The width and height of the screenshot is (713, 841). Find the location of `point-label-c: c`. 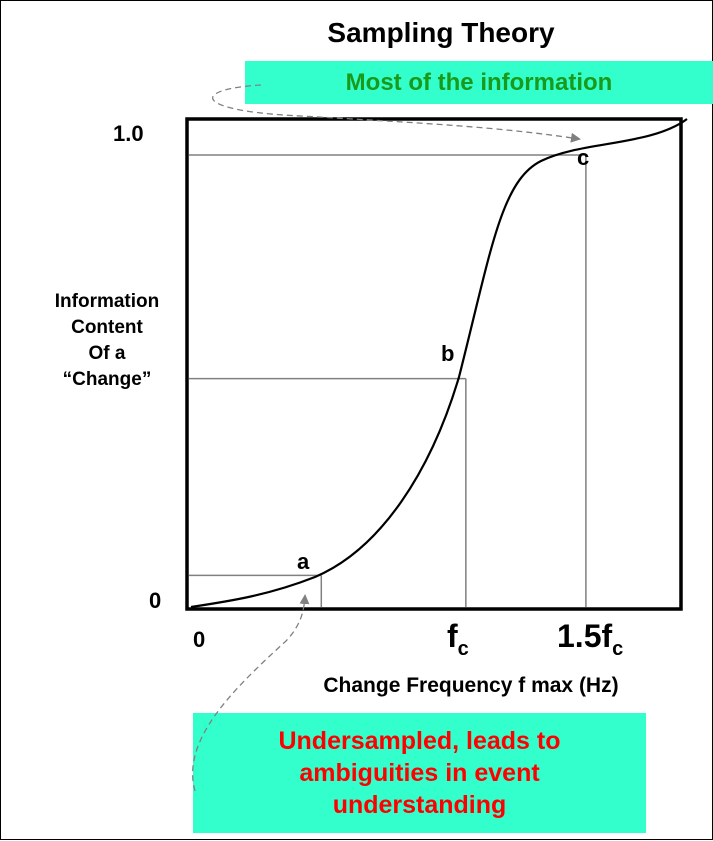

point-label-c: c is located at coordinates (583, 157).